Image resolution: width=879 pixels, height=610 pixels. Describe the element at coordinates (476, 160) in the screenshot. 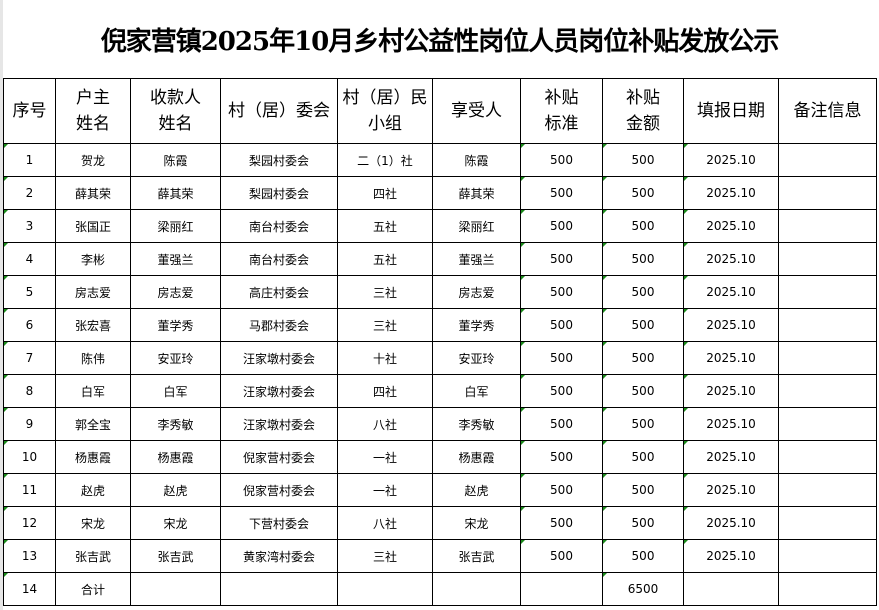

I see `cell-beneficiary: 陈霞` at that location.